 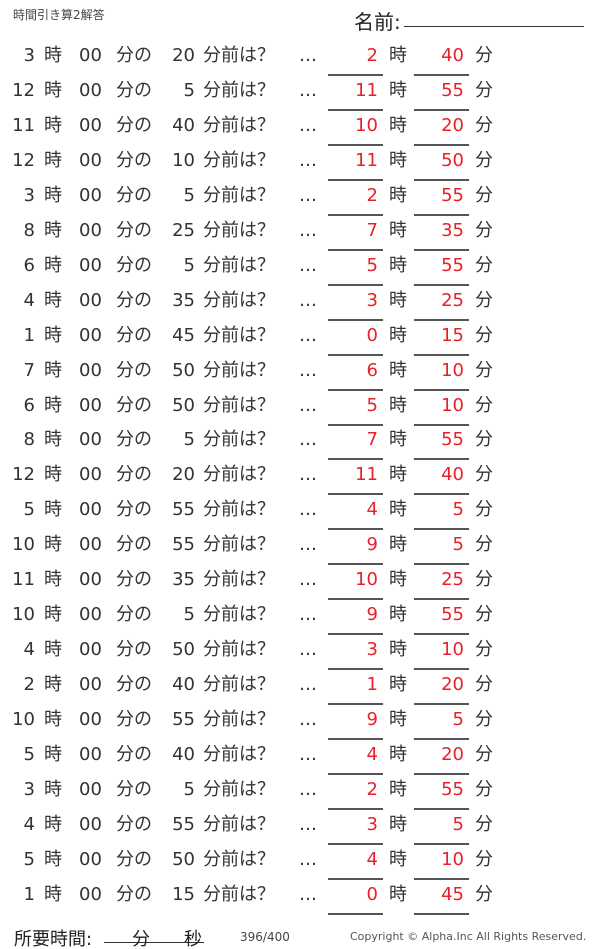 What do you see at coordinates (154, 942) in the screenshot?
I see `time-required-line` at bounding box center [154, 942].